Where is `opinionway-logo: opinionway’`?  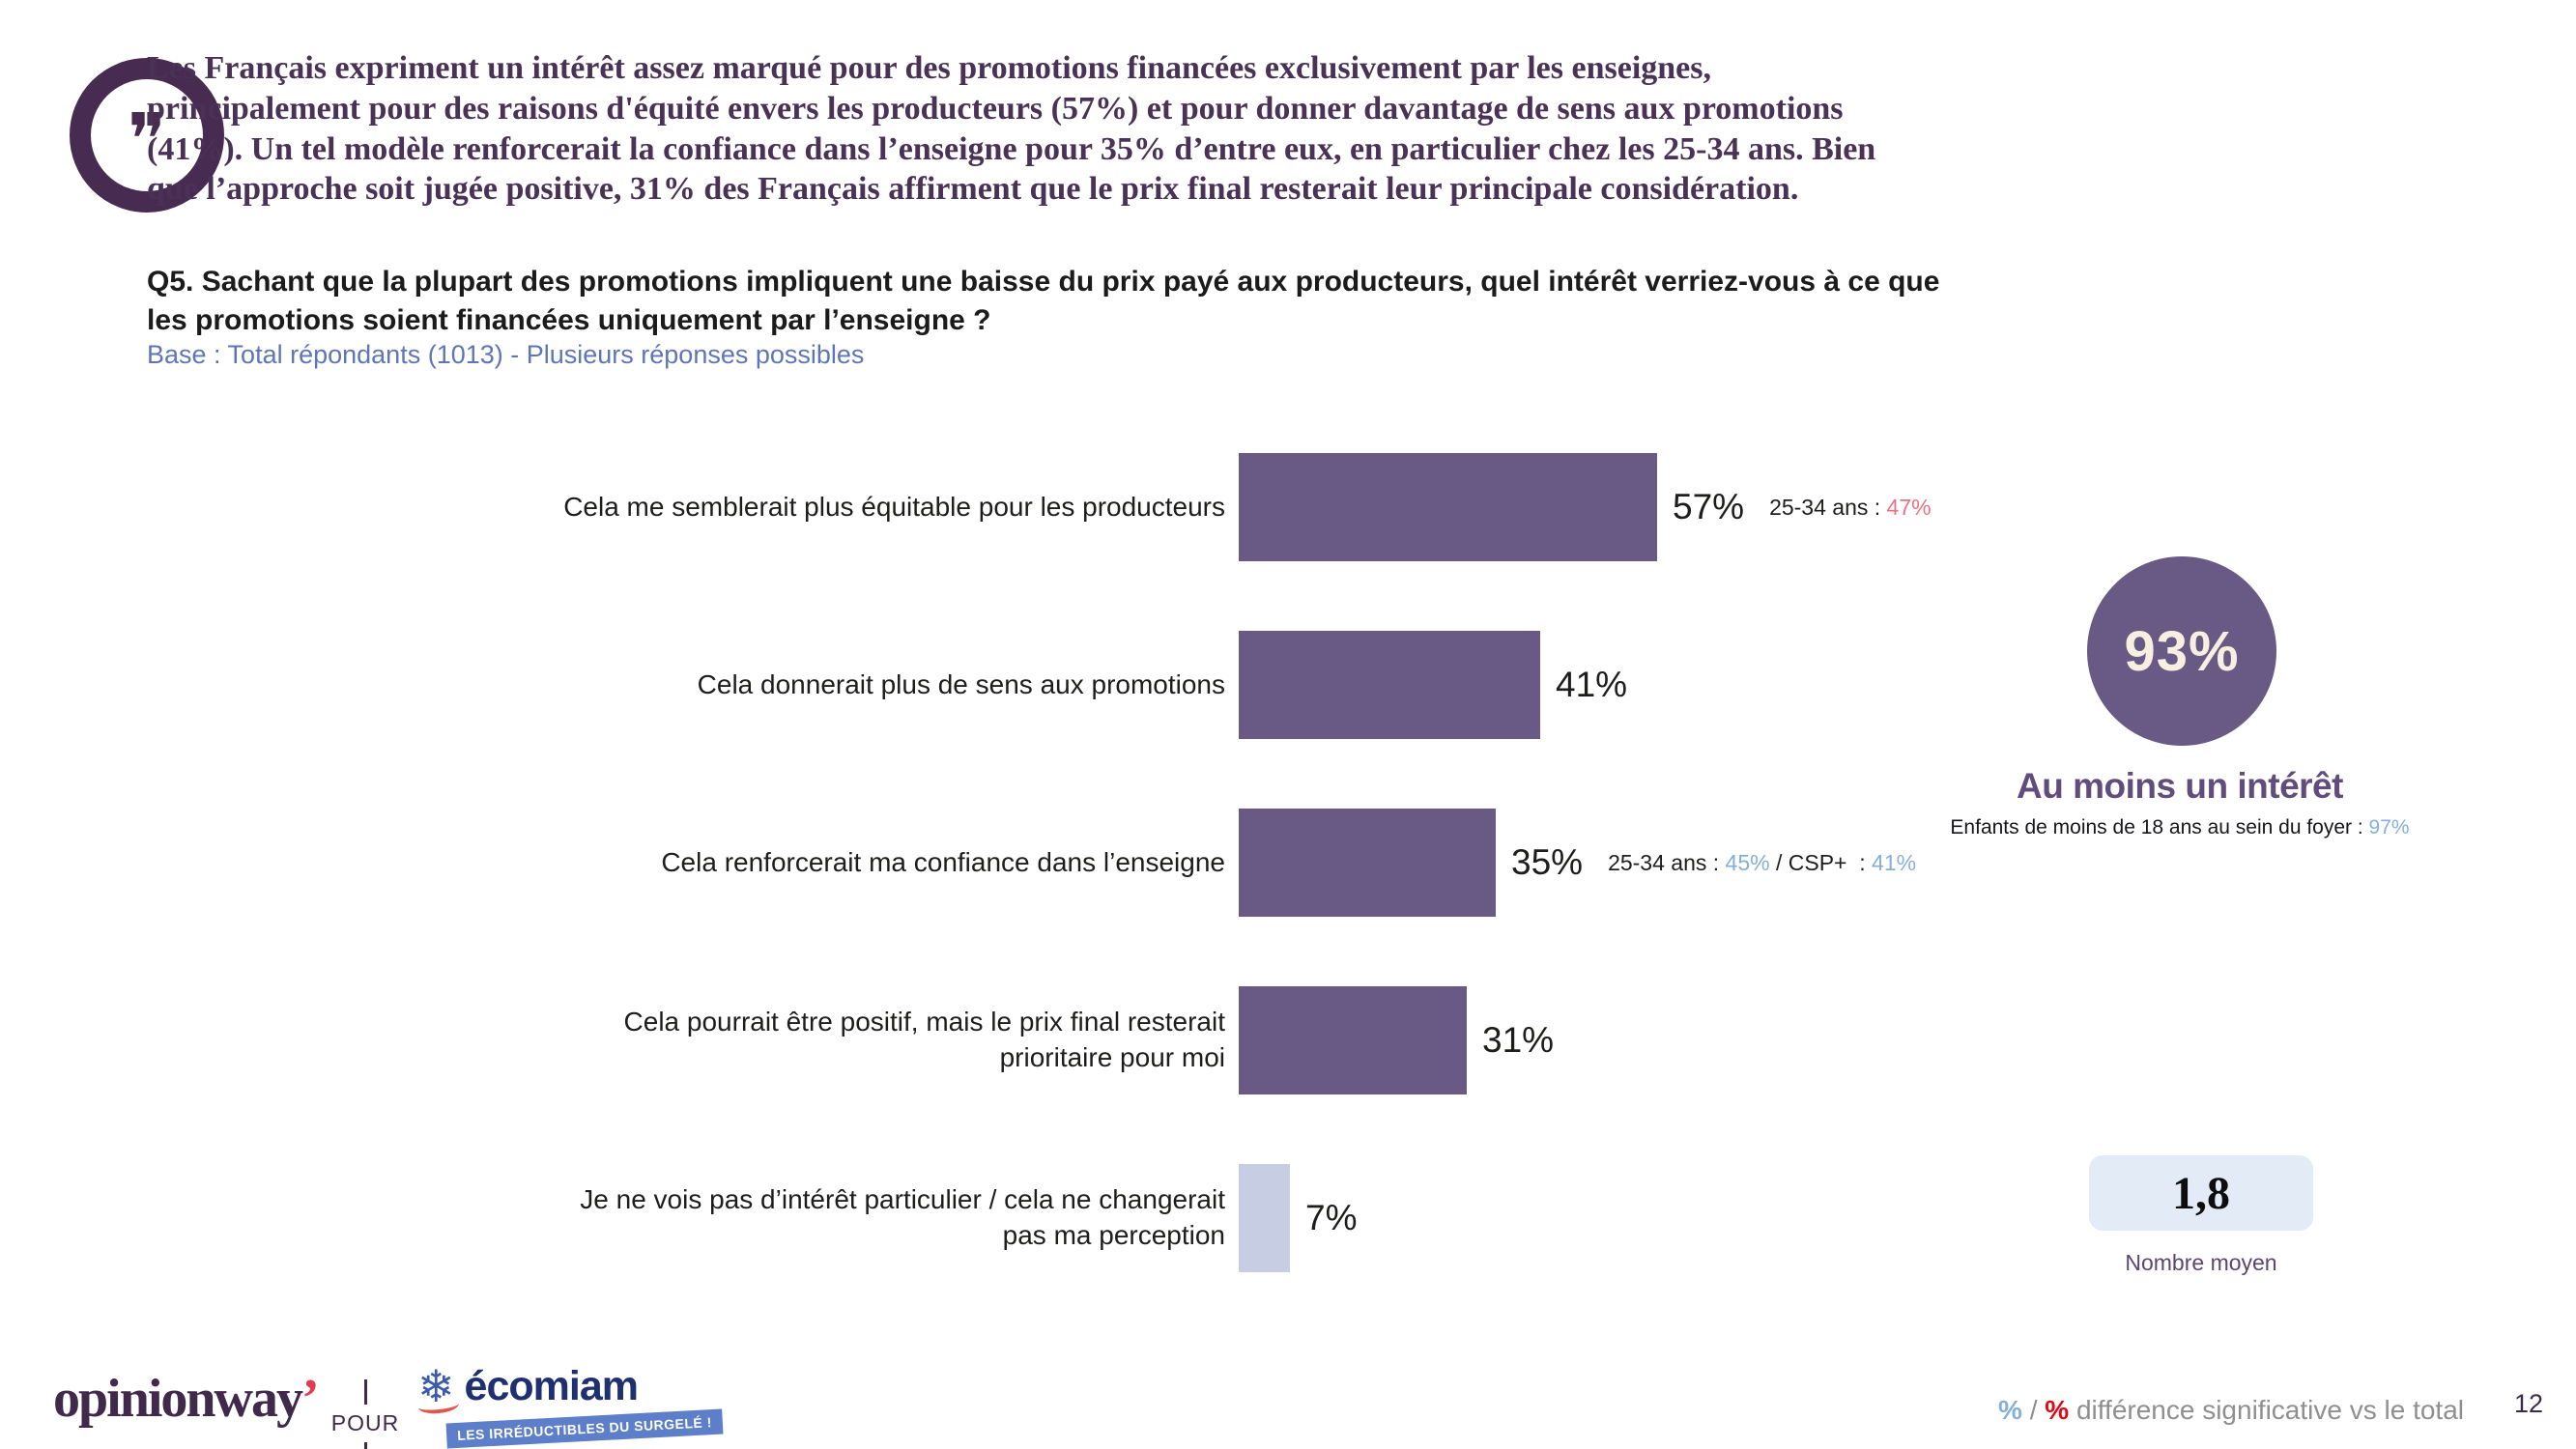
opinionway-logo: opinionway’ is located at coordinates (187, 1399).